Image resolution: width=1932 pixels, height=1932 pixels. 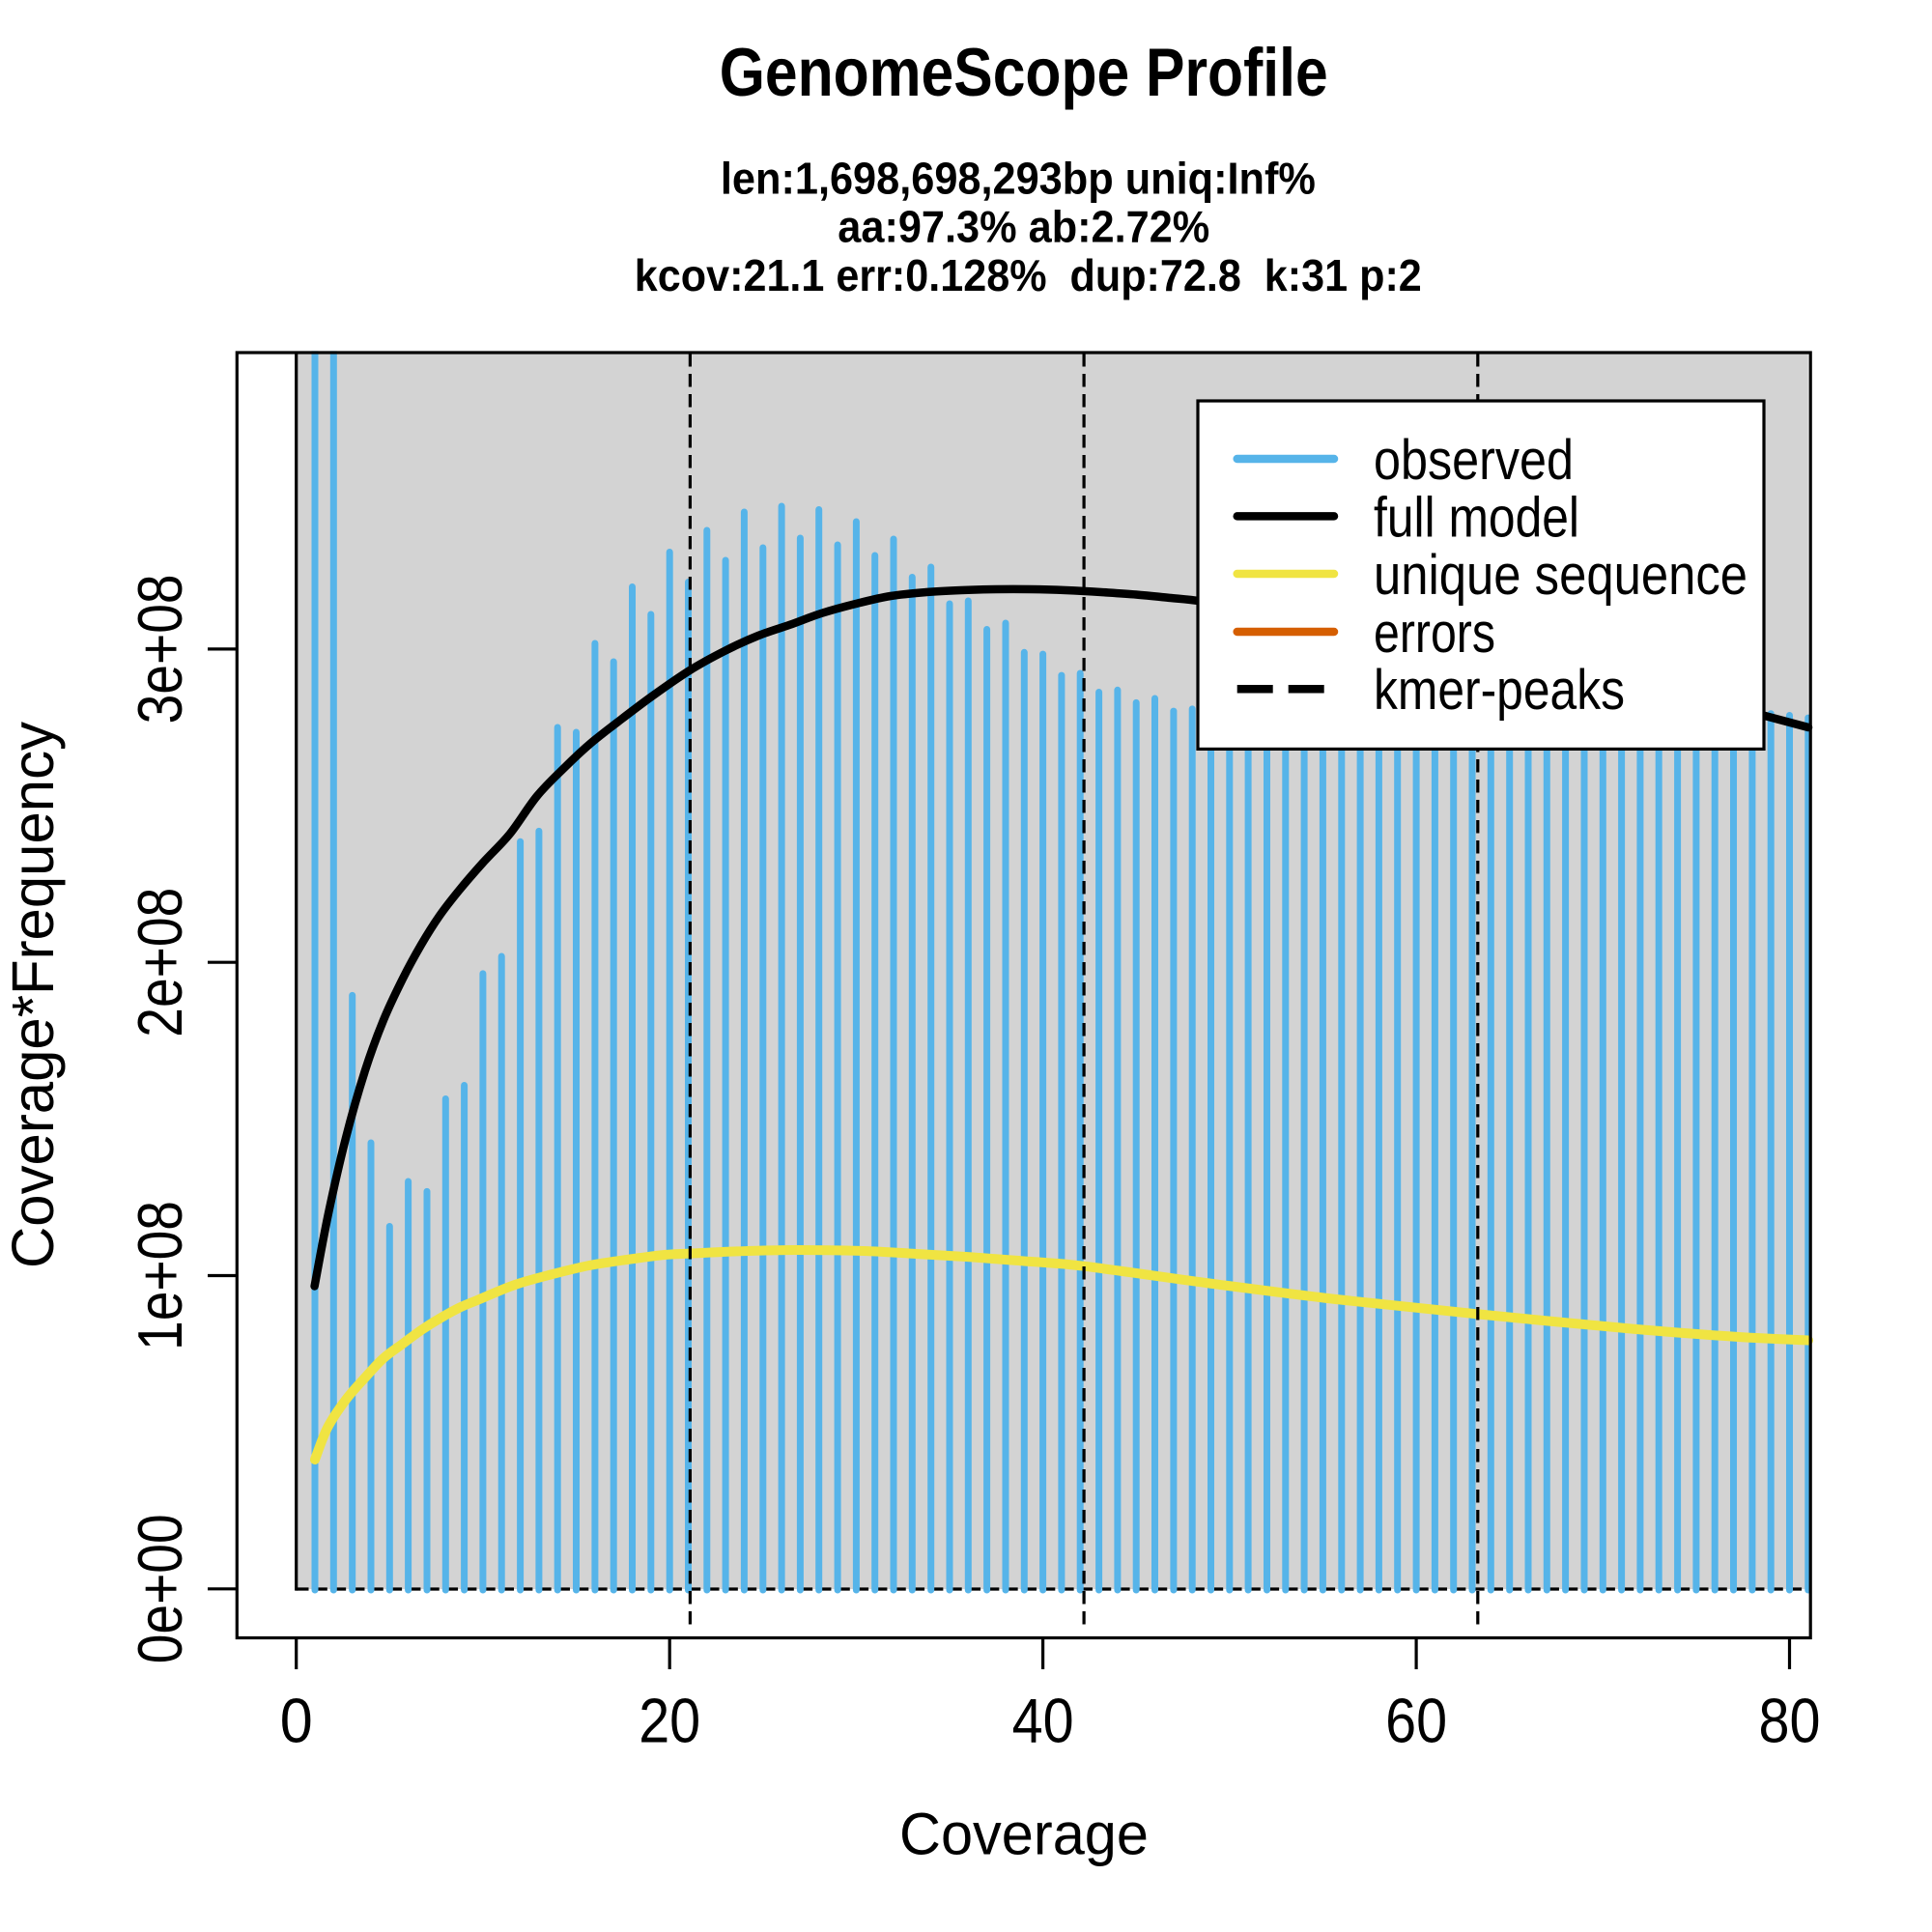 What do you see at coordinates (1024, 1834) in the screenshot?
I see `svg-text: Coverage` at bounding box center [1024, 1834].